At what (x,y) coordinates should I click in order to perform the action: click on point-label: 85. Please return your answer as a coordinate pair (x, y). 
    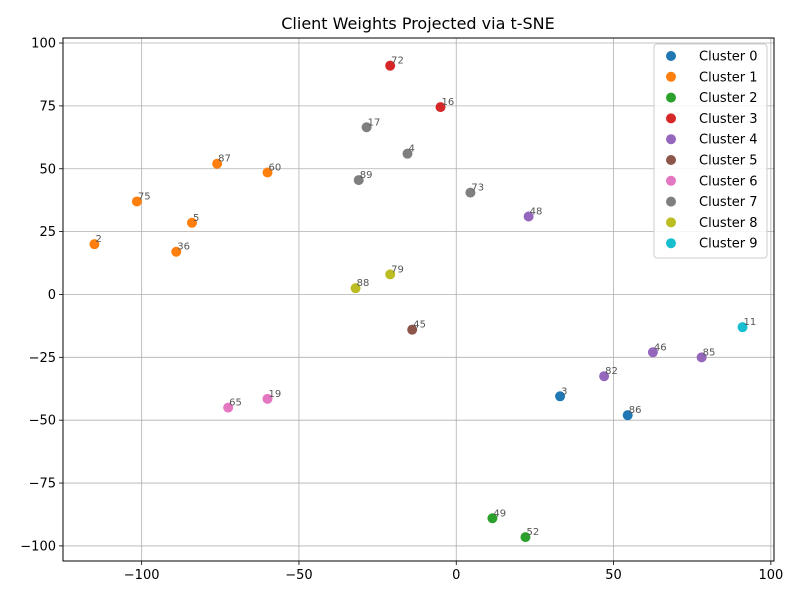
    Looking at the image, I should click on (709, 352).